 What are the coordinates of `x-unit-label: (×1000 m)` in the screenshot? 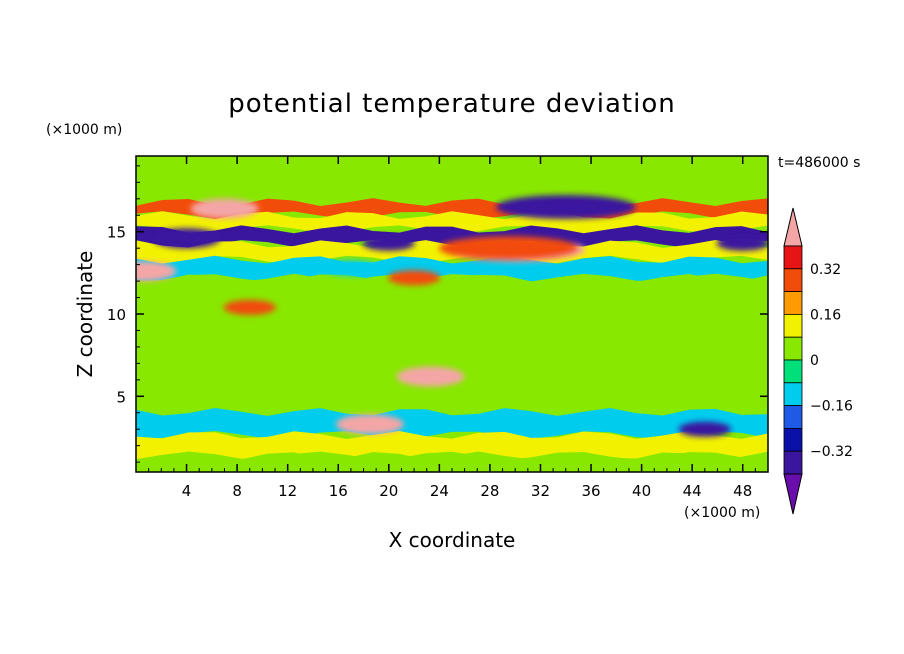 It's located at (722, 513).